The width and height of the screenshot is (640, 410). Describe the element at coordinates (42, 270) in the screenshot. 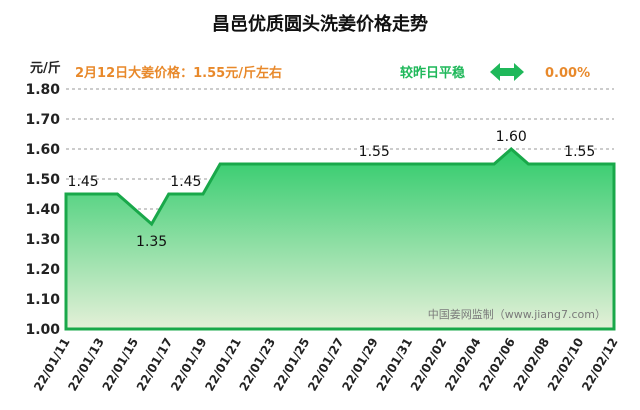

I see `y-tick-label: 1.20` at that location.